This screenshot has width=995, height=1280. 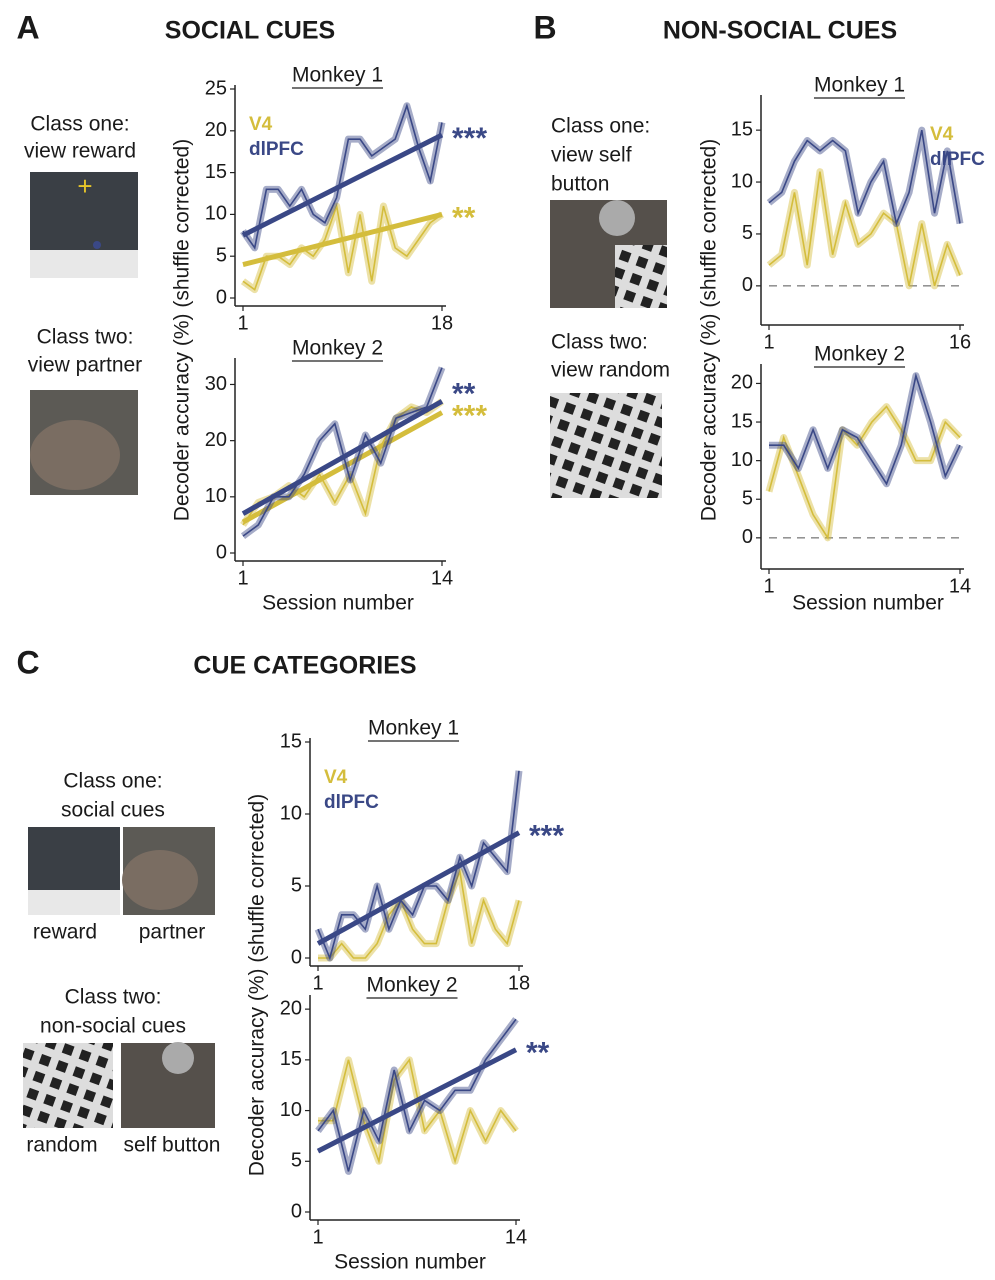 What do you see at coordinates (97, 245) in the screenshot?
I see `gaze-dot` at bounding box center [97, 245].